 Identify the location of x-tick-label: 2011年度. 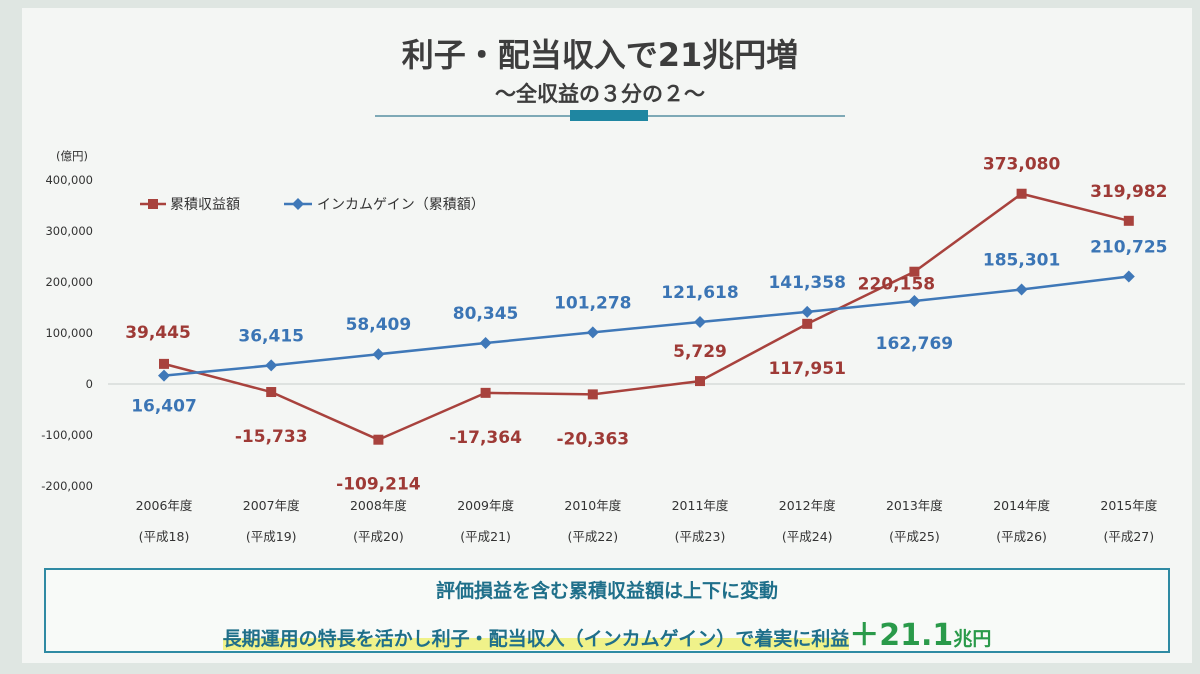
(700, 505).